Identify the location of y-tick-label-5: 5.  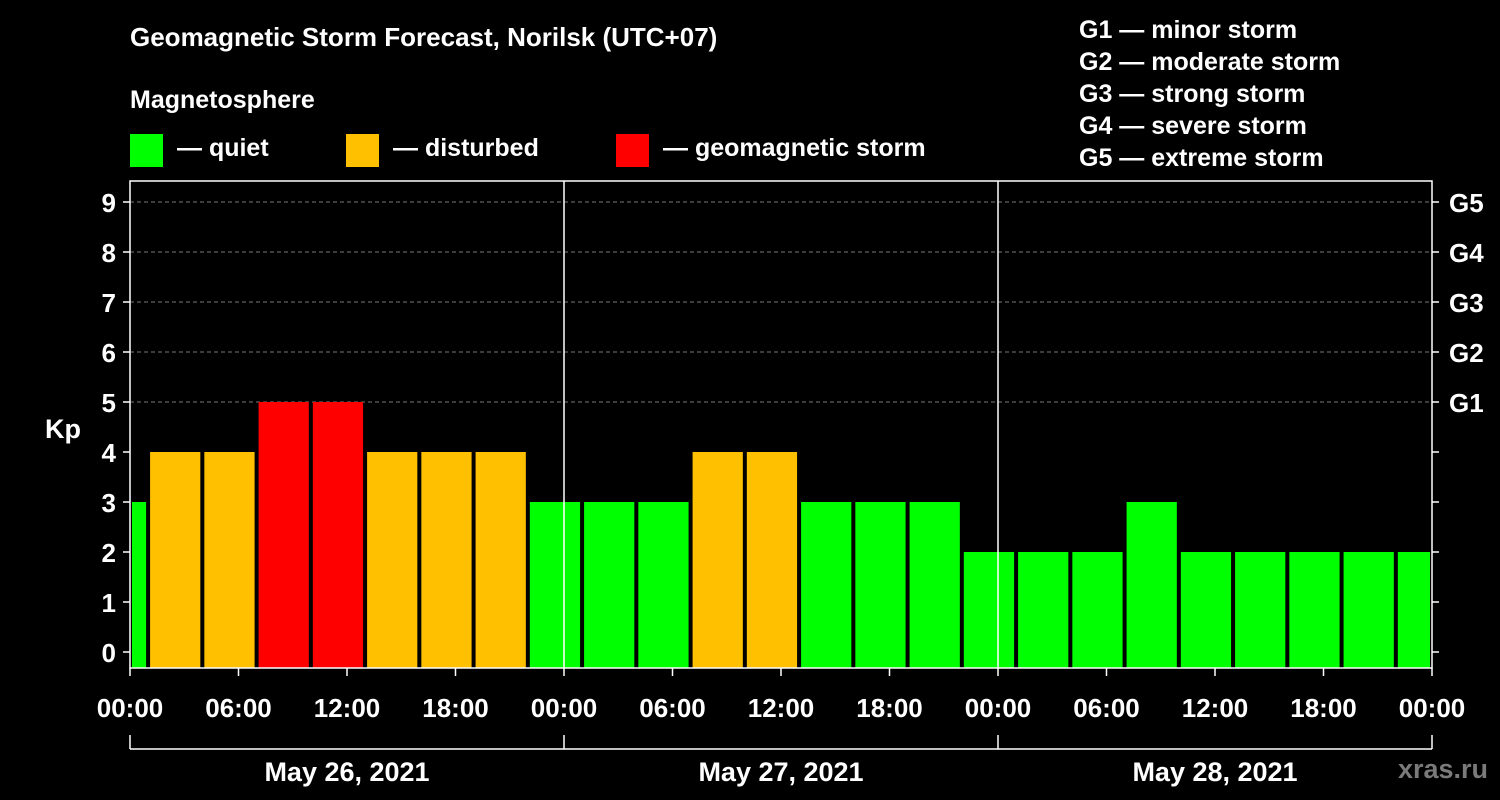
(109, 403).